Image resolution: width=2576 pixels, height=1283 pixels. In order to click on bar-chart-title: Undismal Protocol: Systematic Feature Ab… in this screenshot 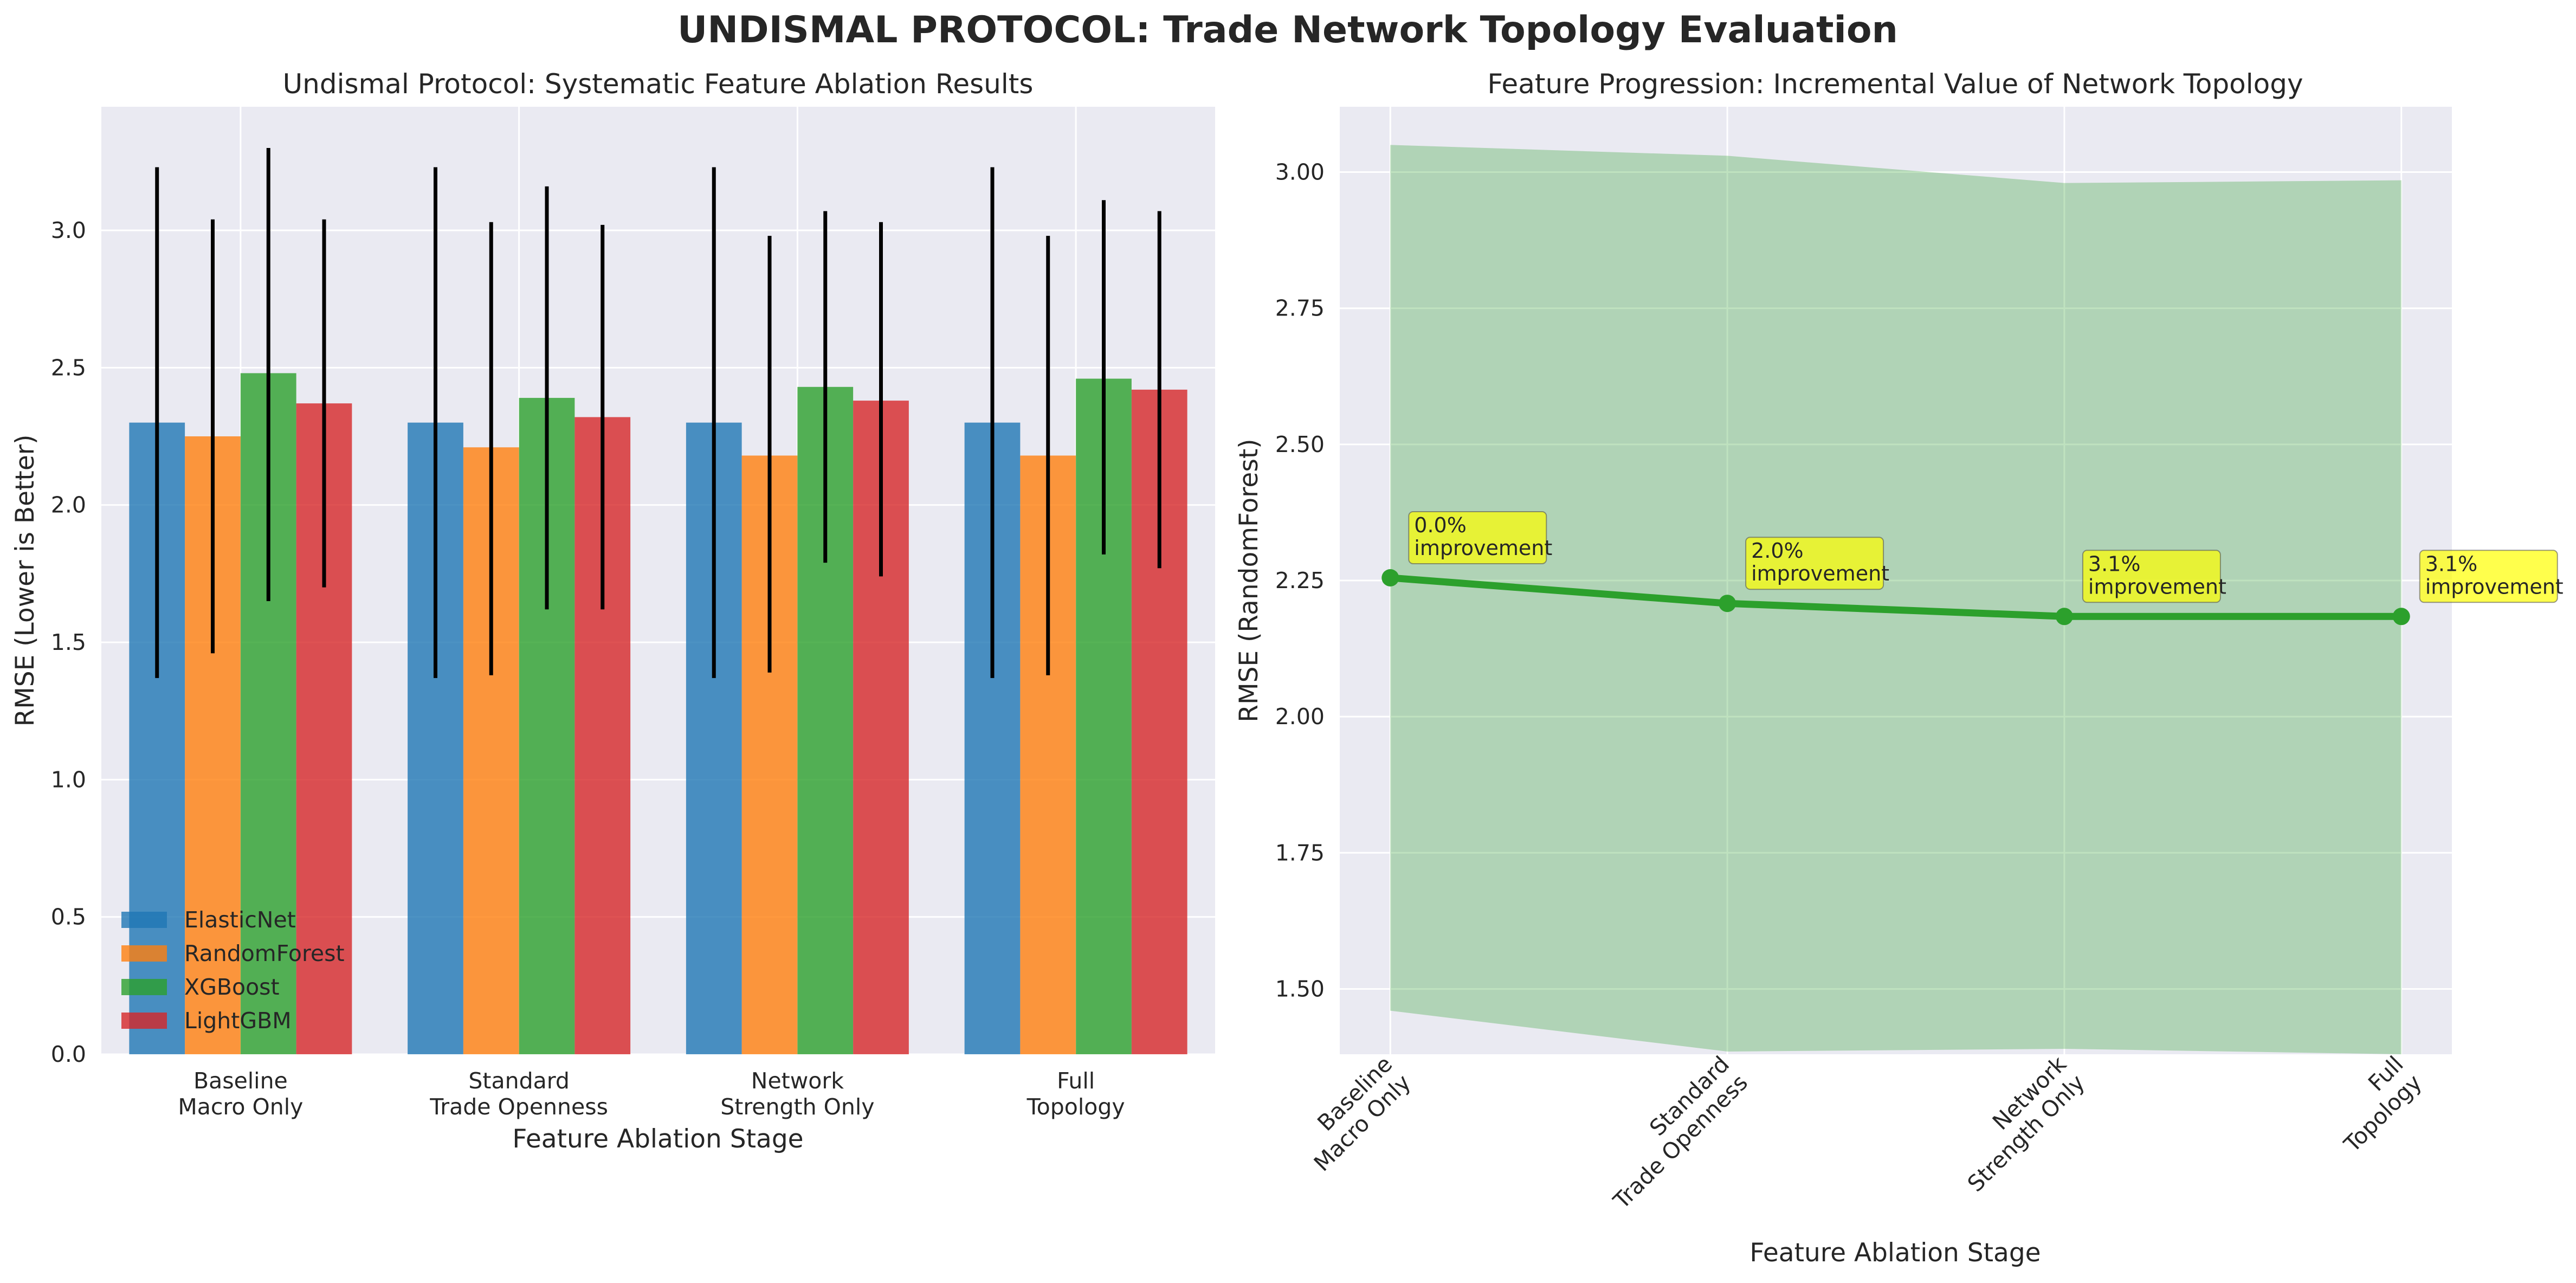, I will do `click(658, 84)`.